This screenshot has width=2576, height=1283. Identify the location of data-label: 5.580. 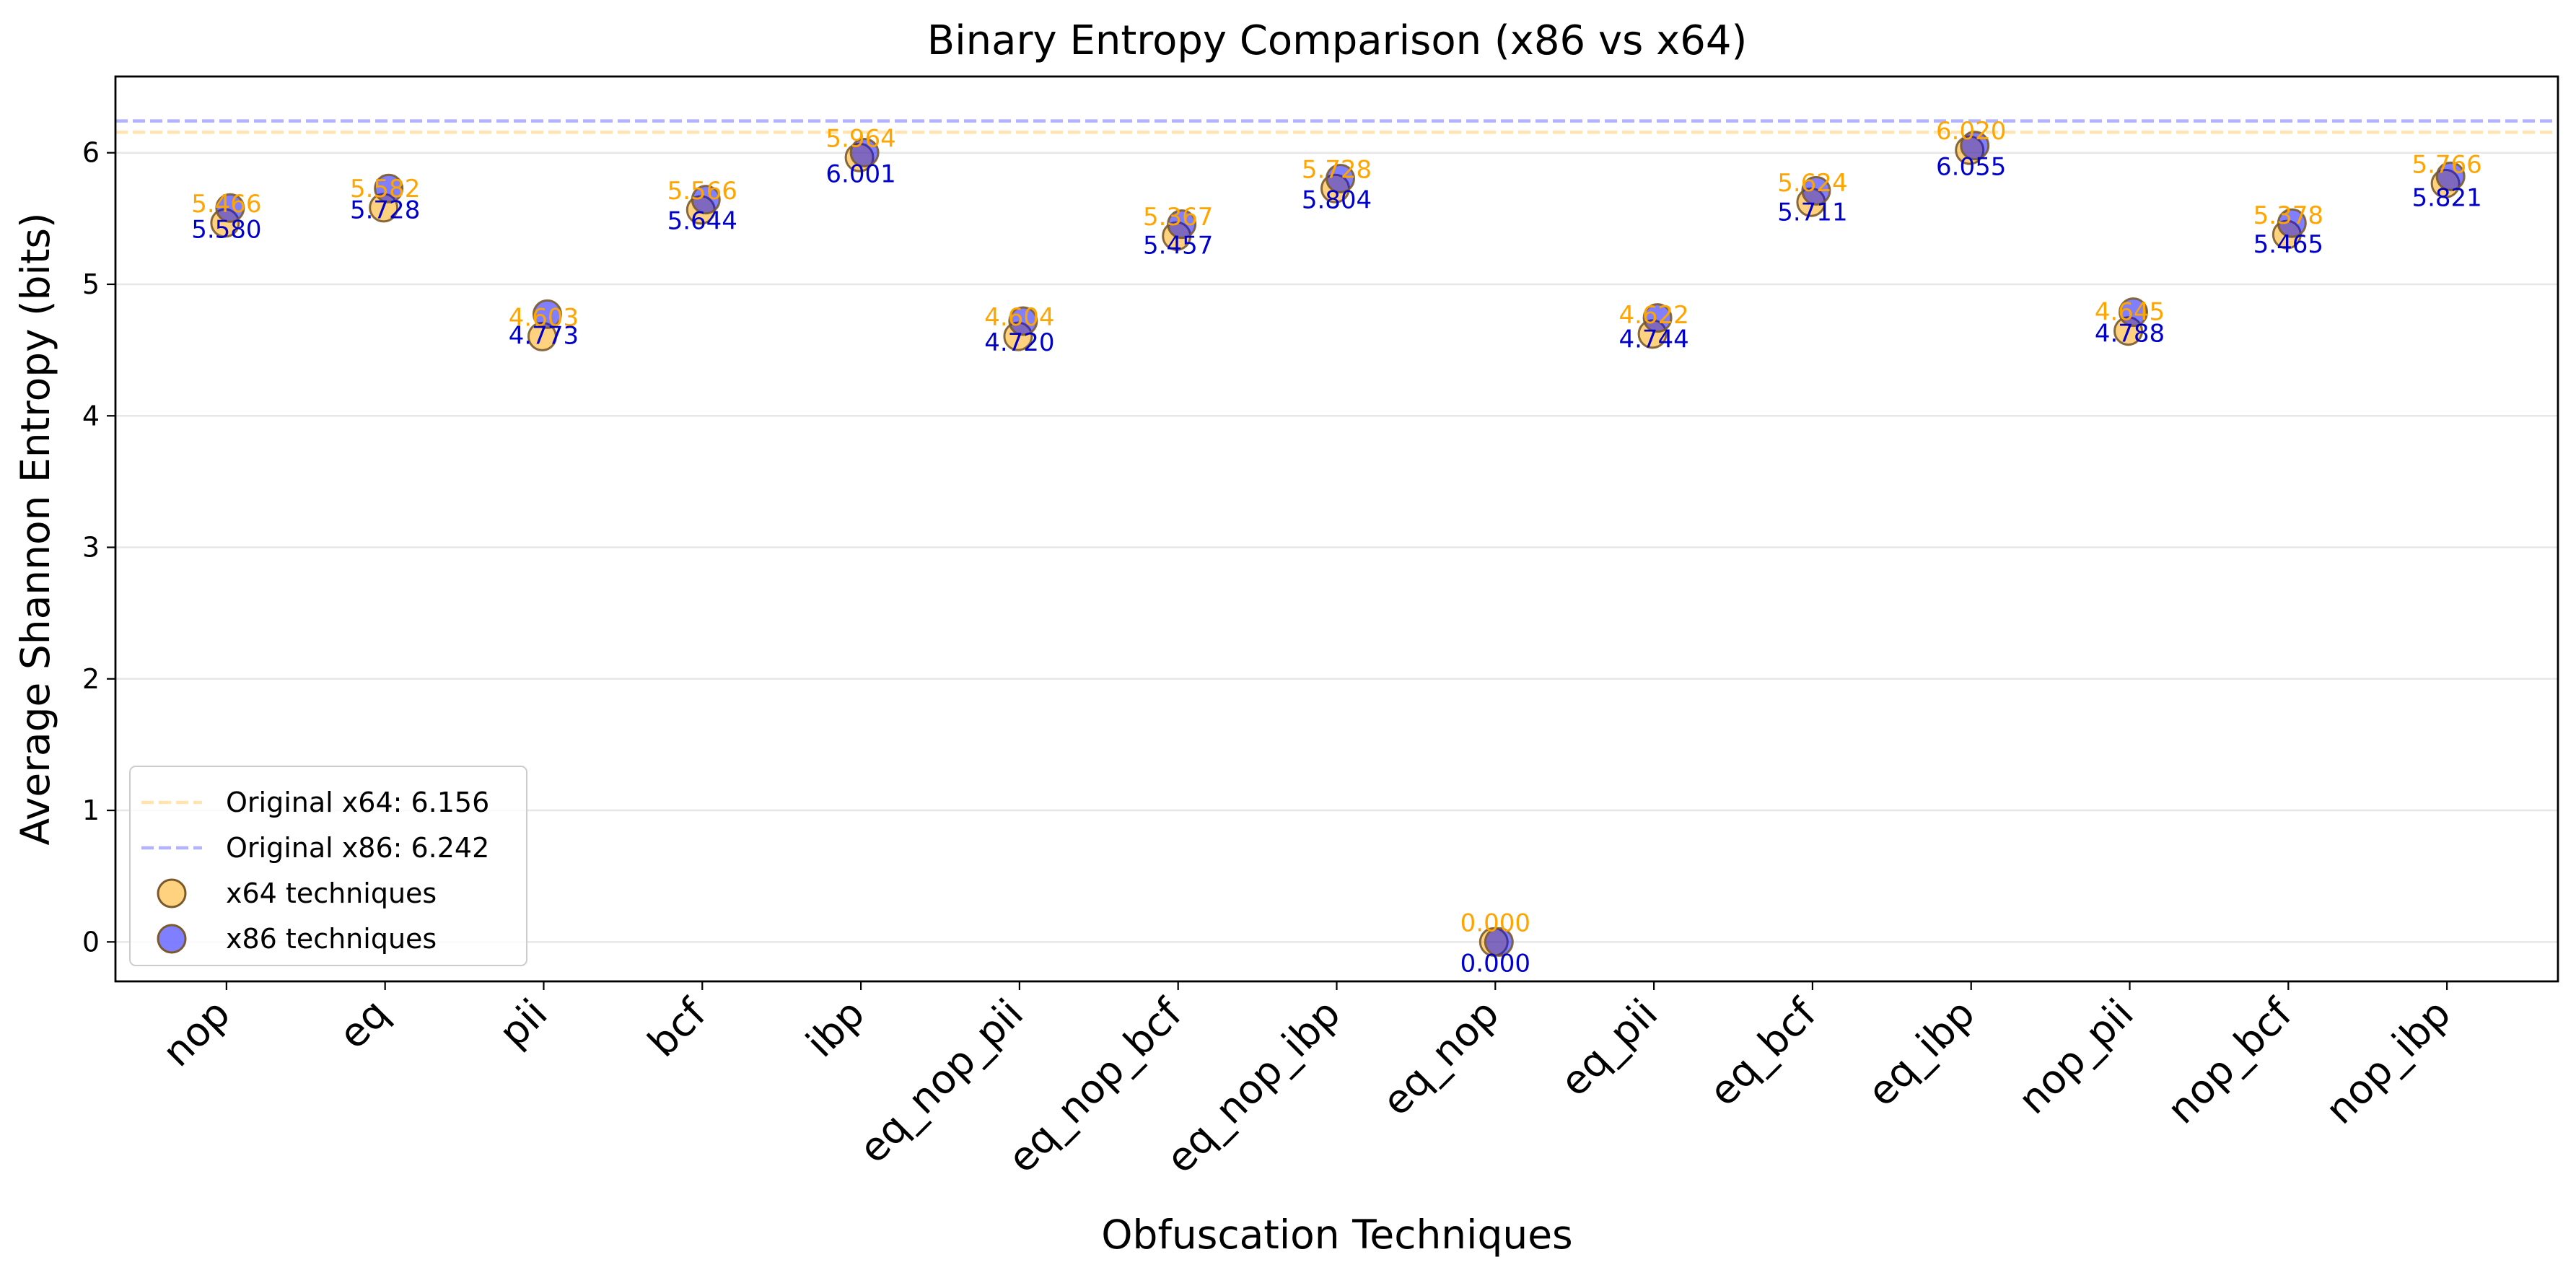
(226, 229).